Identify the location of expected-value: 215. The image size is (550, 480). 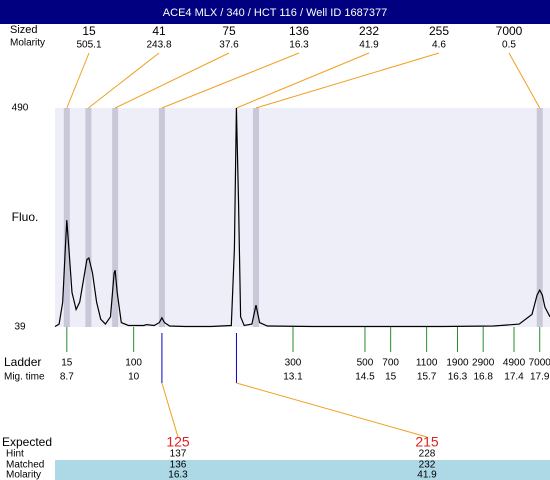
(427, 442).